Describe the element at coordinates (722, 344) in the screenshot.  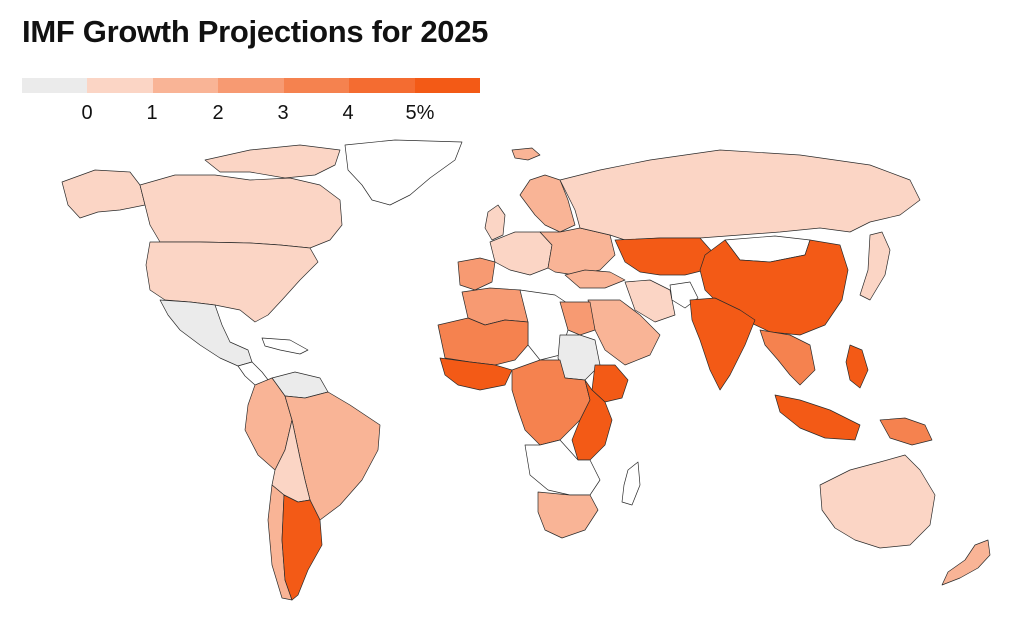
I see `region-india` at that location.